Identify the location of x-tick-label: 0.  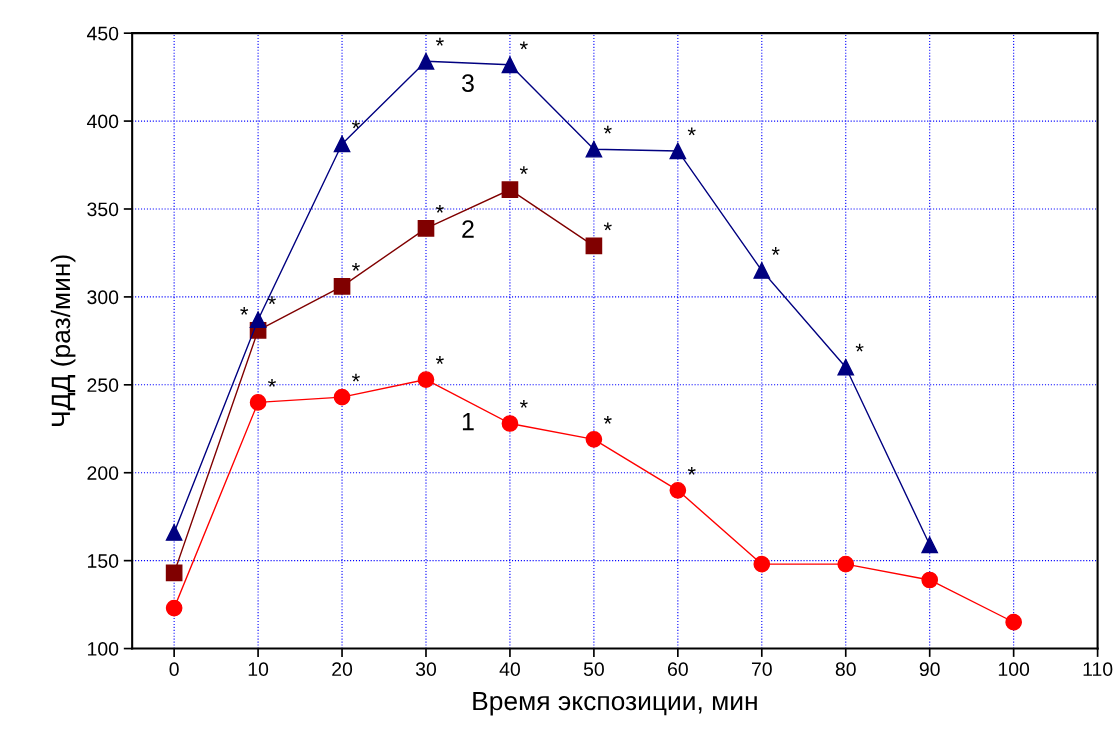
(174, 669).